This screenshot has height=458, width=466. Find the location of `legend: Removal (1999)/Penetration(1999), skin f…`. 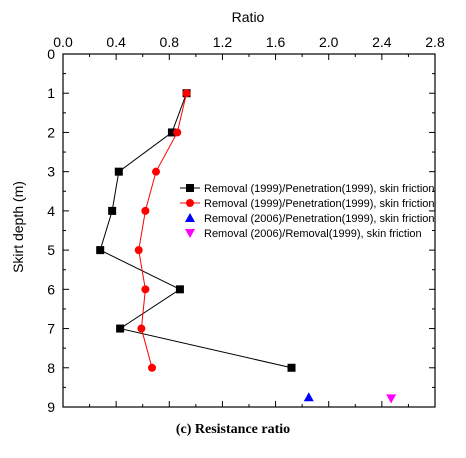

legend: Removal (1999)/Penetration(1999), skin f… is located at coordinates (307, 211).